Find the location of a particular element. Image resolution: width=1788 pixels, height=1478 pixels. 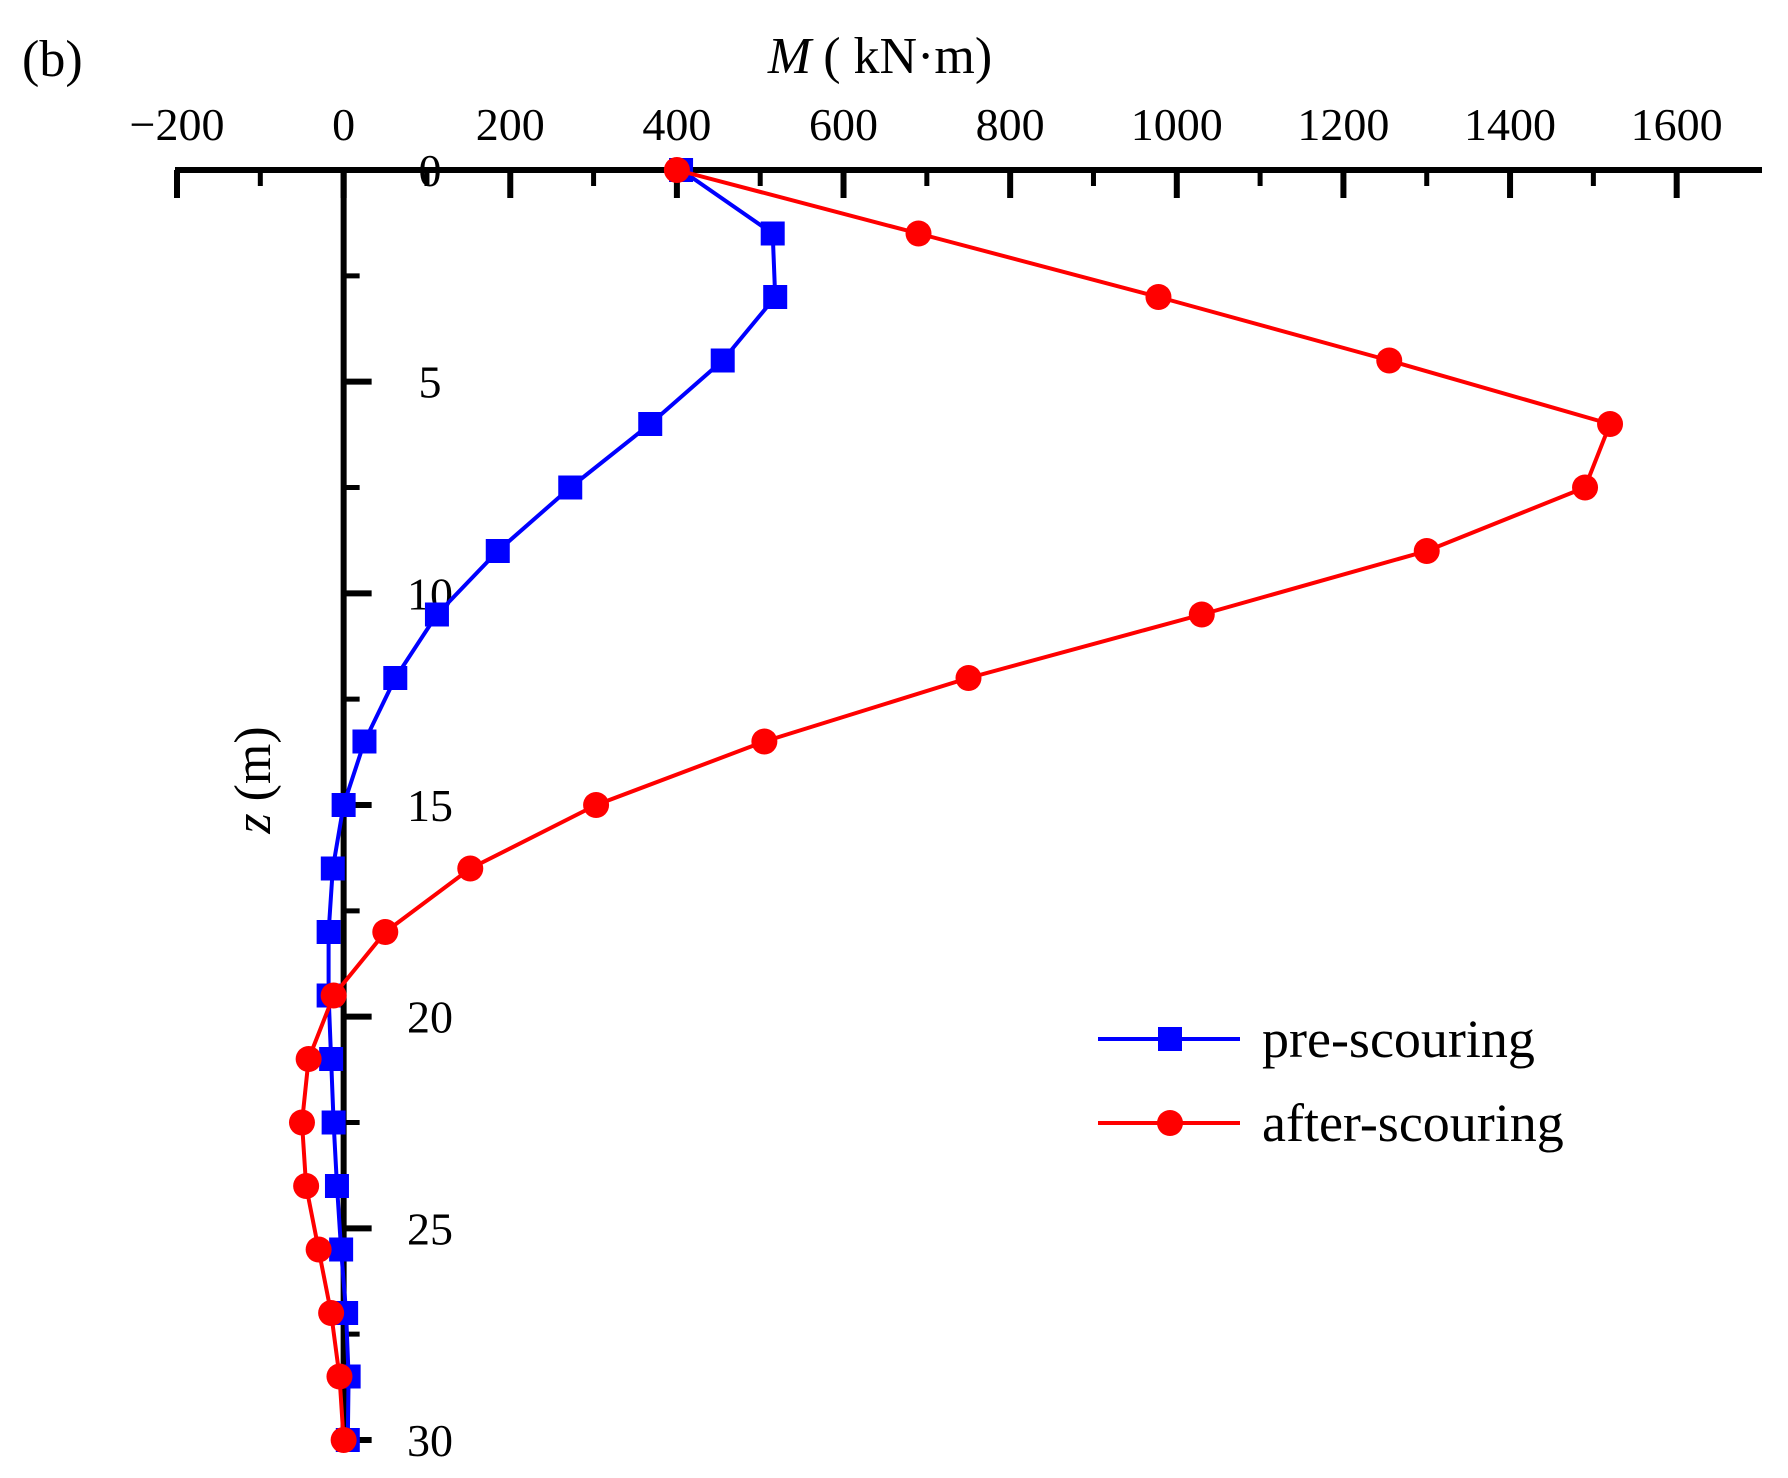

x-tick-label: 1200 is located at coordinates (1343, 124).